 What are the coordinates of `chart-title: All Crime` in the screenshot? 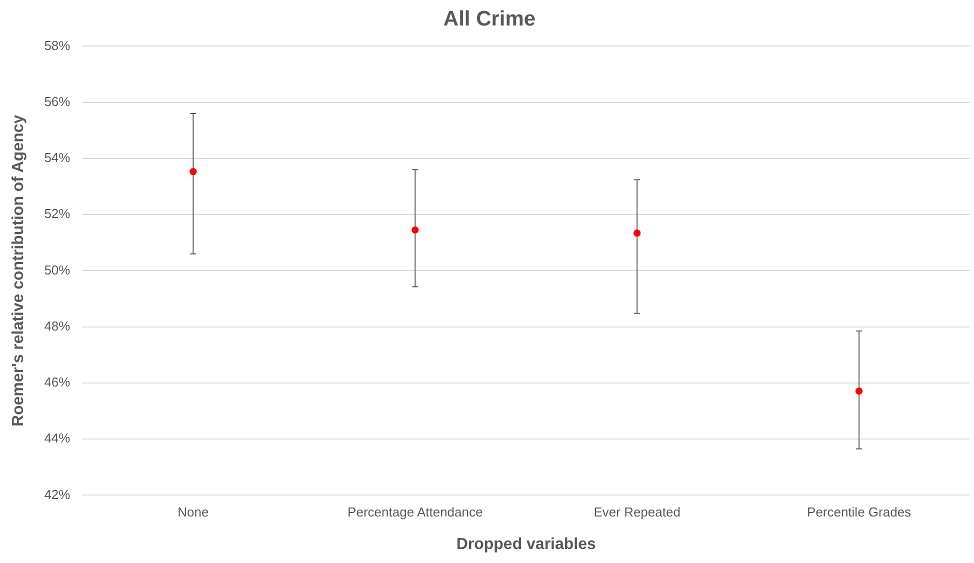 It's located at (489, 18).